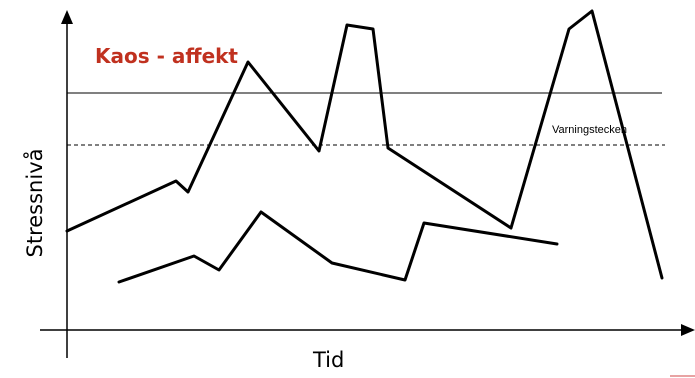 The image size is (695, 378). I want to click on y-axis-label: Stressnivå, so click(35, 203).